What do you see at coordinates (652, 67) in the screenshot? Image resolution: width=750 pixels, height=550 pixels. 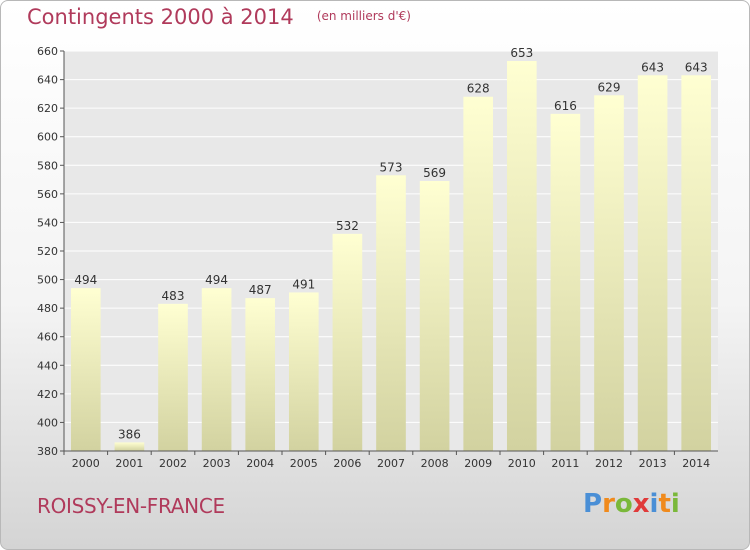 I see `data-label-2013: 643` at bounding box center [652, 67].